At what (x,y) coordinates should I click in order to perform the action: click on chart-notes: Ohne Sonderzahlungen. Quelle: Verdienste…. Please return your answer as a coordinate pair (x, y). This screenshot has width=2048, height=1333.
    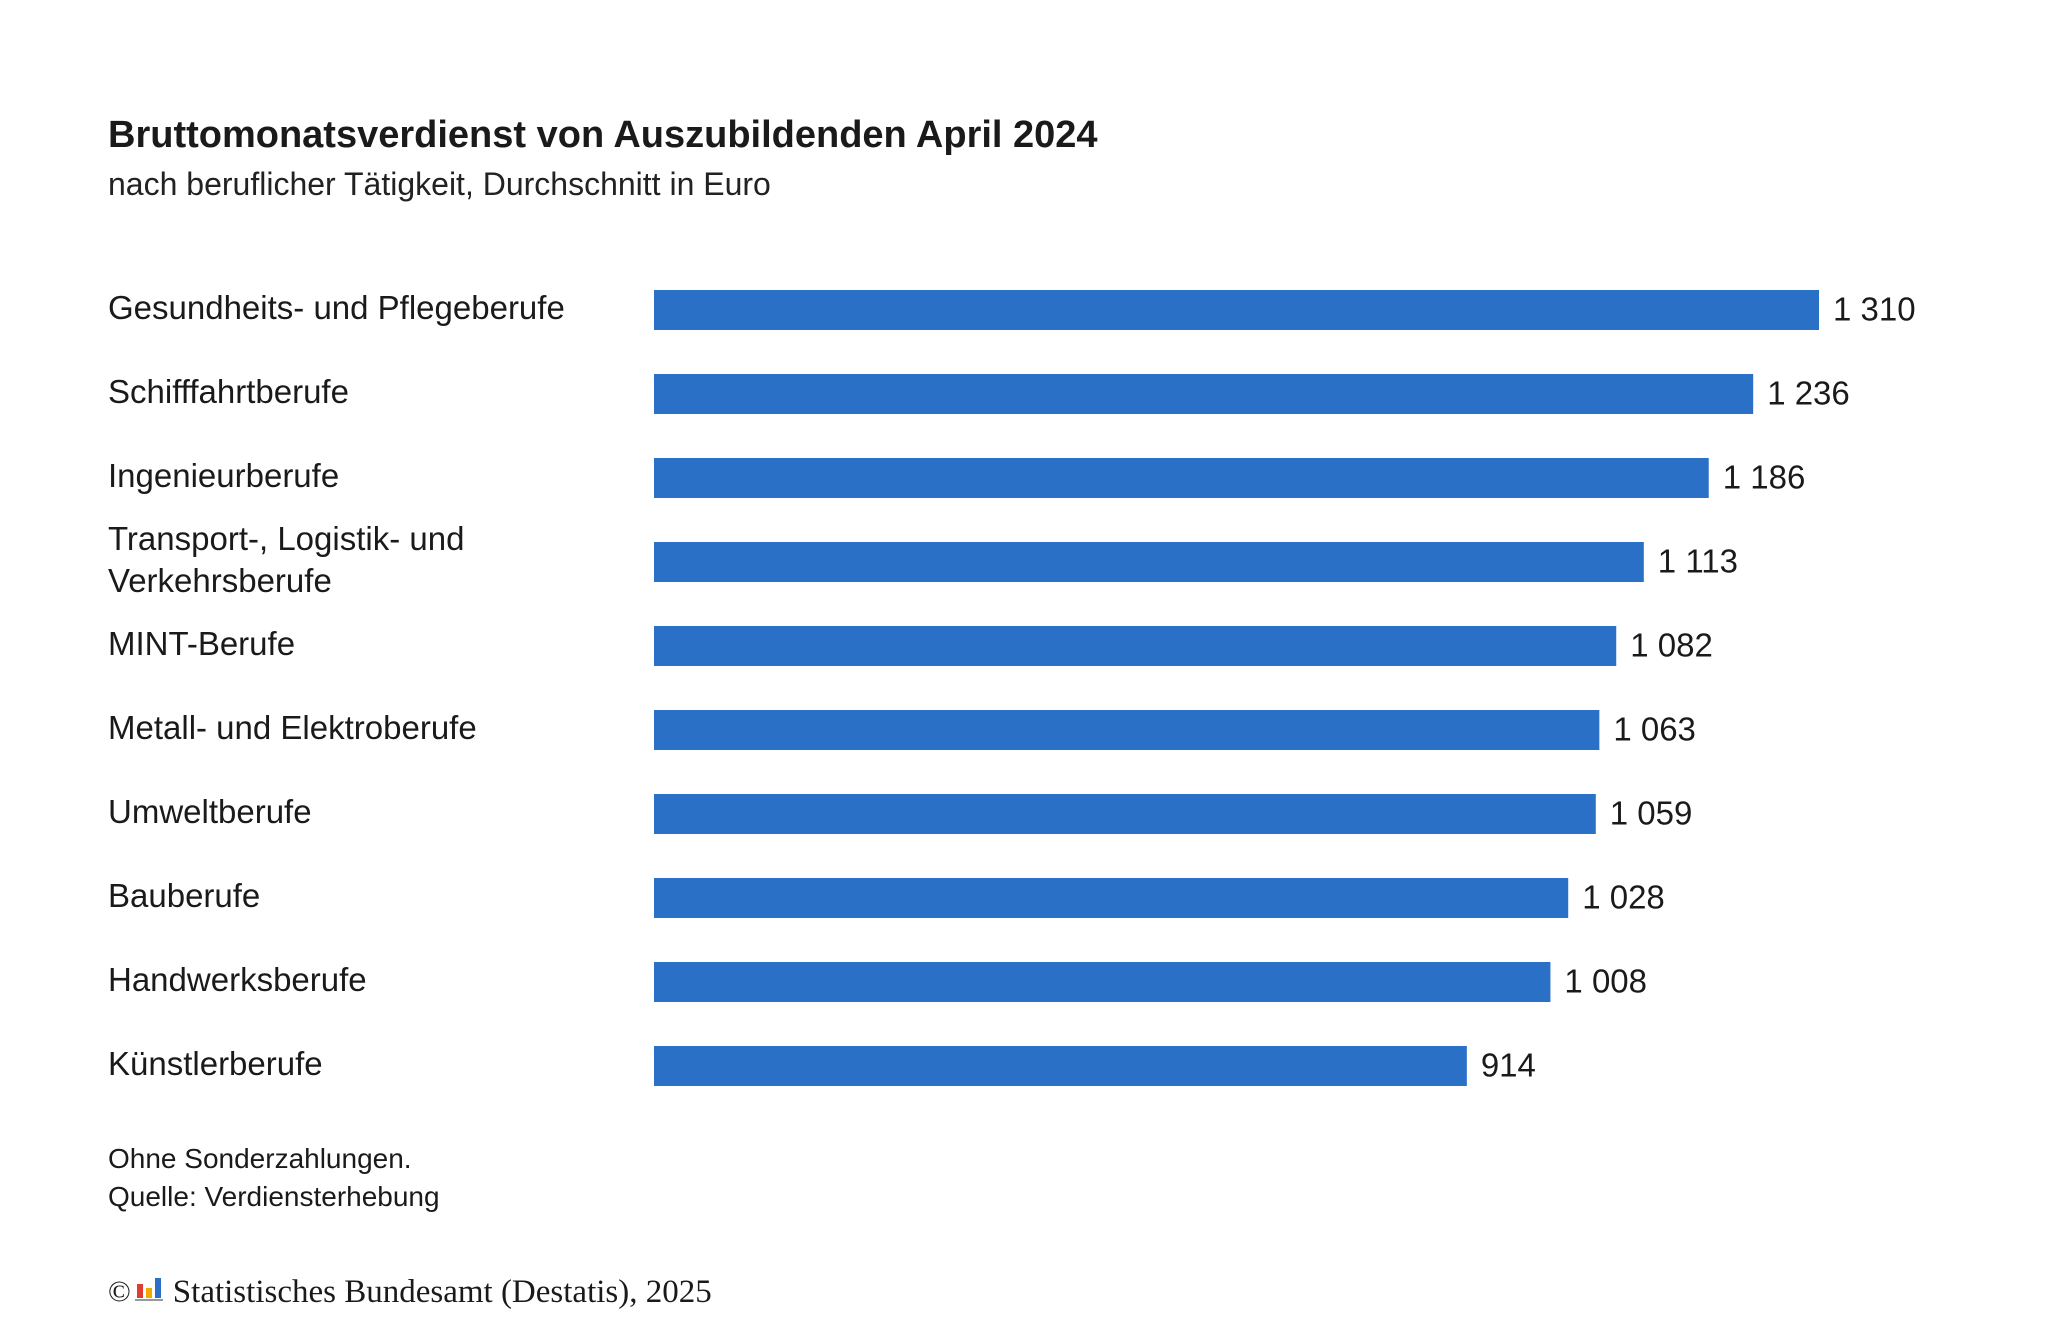
    Looking at the image, I should click on (274, 1178).